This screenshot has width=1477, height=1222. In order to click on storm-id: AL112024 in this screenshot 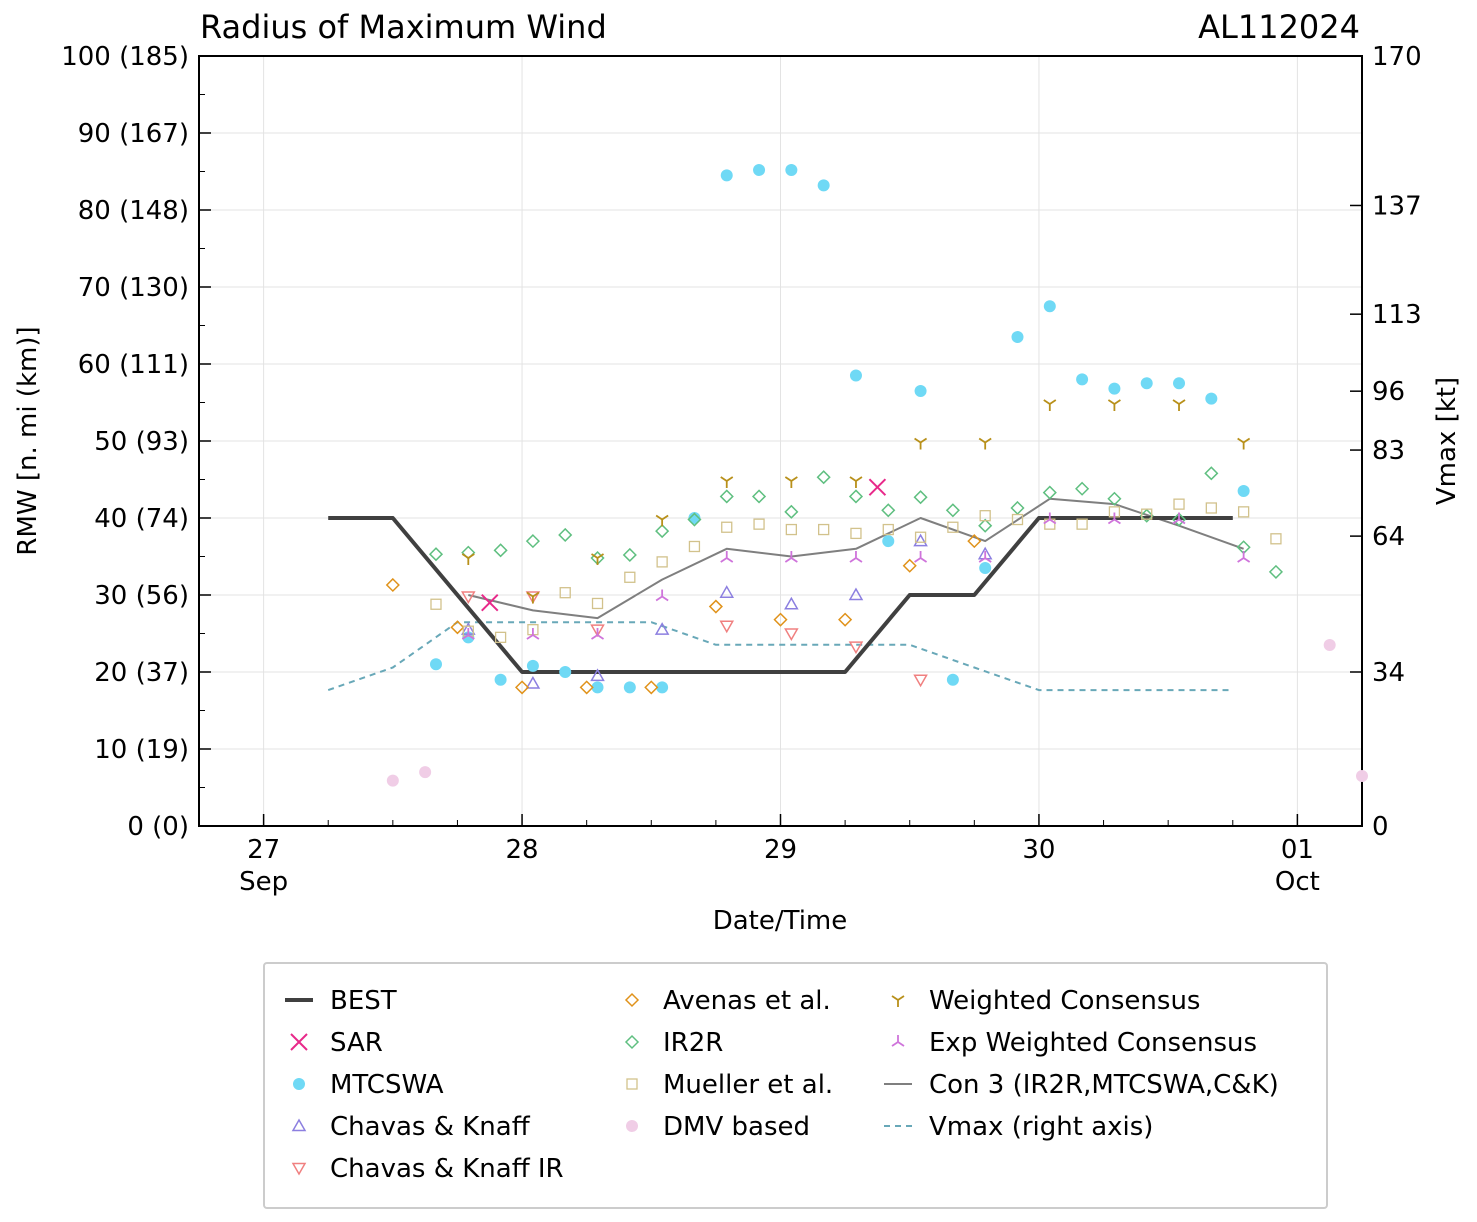, I will do `click(1279, 27)`.